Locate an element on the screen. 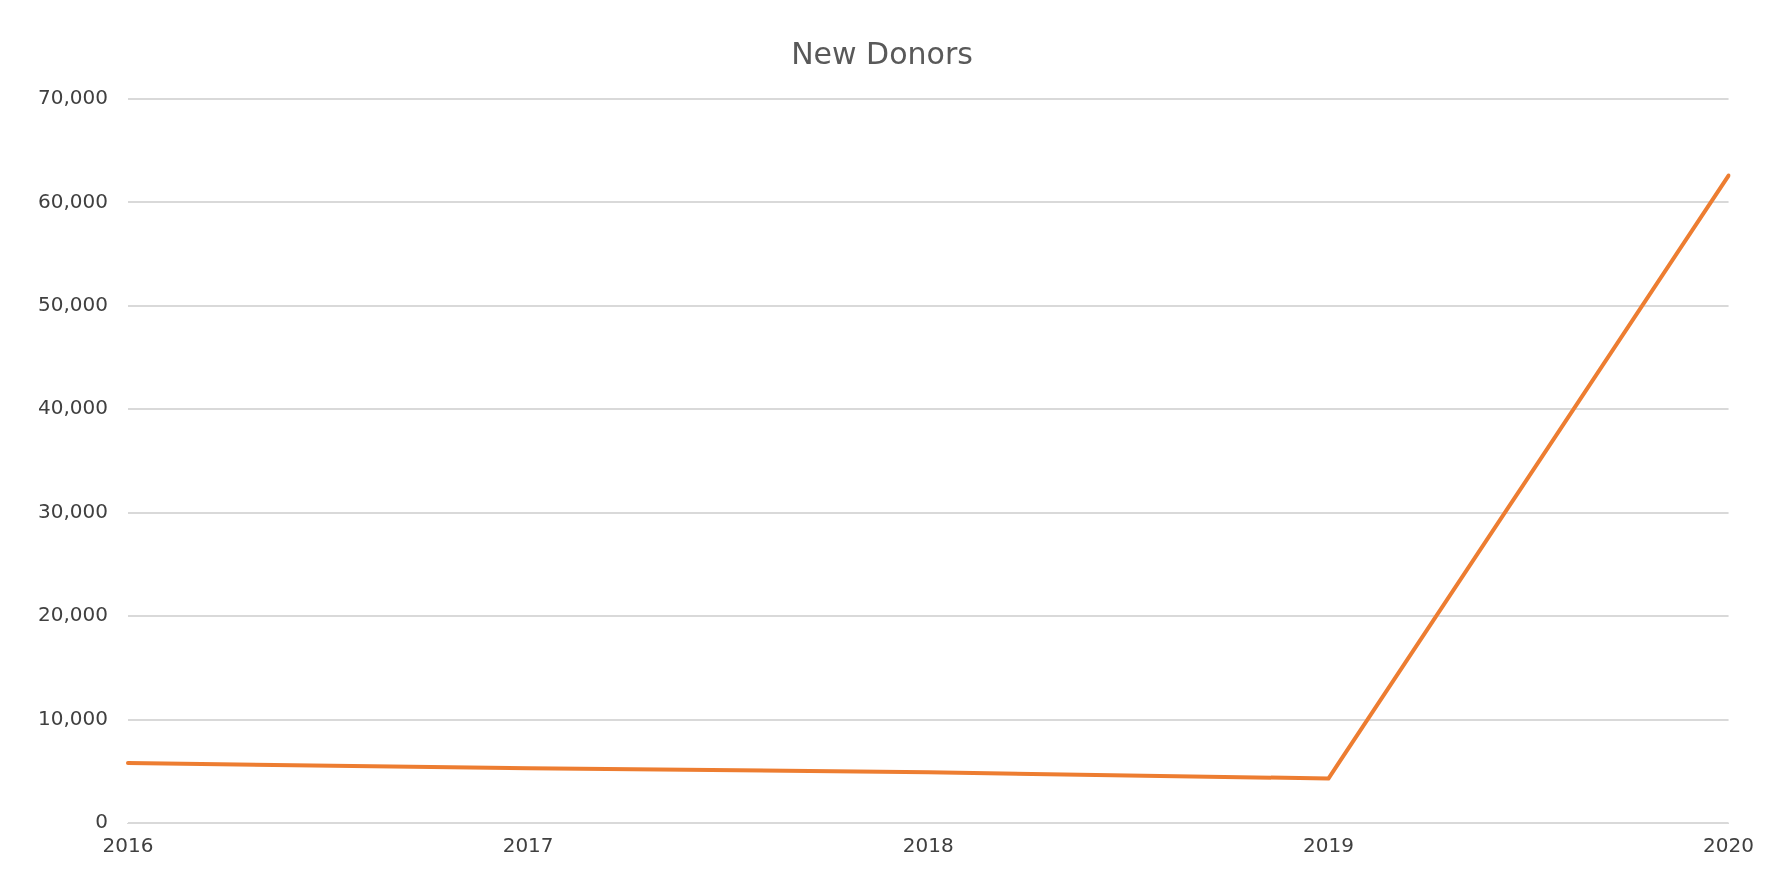 The image size is (1774, 889). y-tick-label: 50,000 is located at coordinates (73, 304).